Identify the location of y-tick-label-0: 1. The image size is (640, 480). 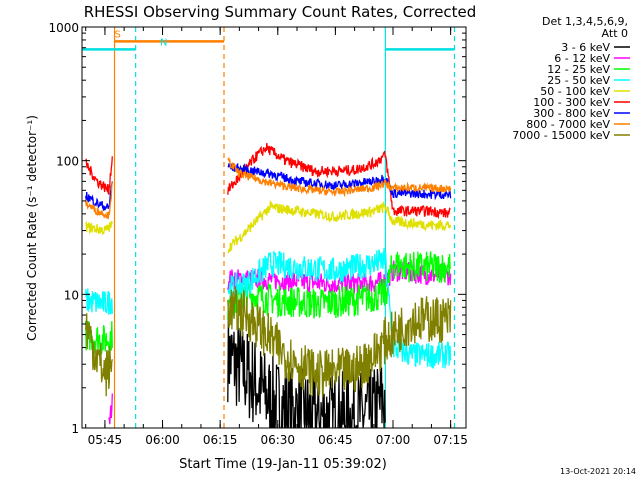
(75, 429).